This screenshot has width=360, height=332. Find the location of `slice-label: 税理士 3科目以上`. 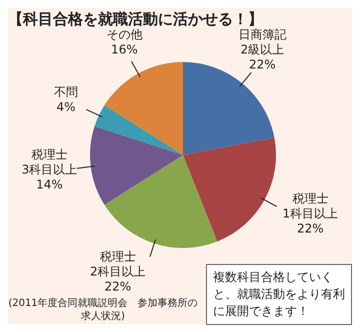

slice-label: 税理士 3科目以上 is located at coordinates (50, 162).